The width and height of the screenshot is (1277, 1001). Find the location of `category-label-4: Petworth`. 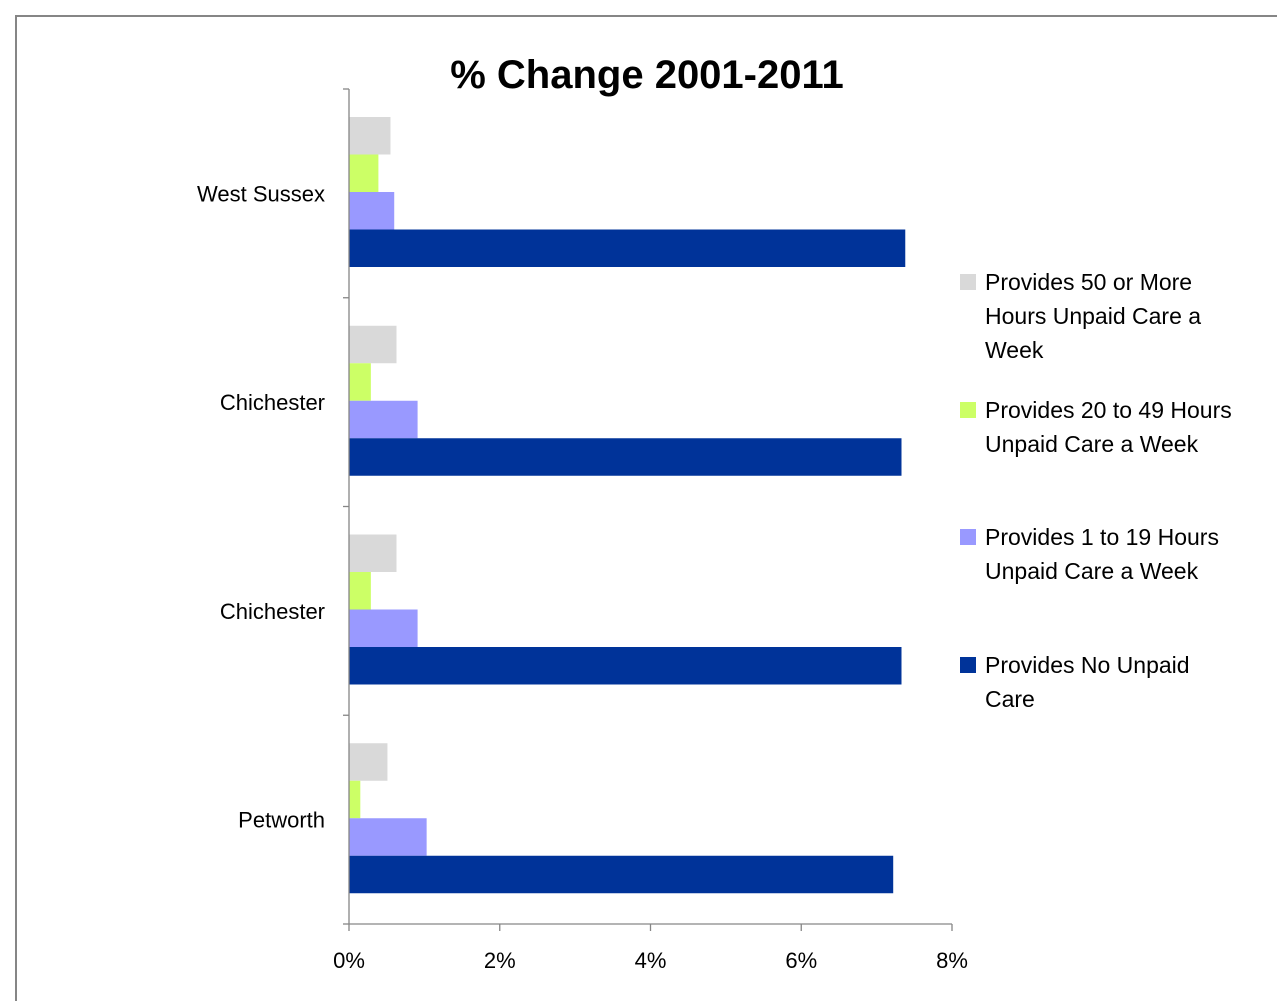

category-label-4: Petworth is located at coordinates (281, 820).